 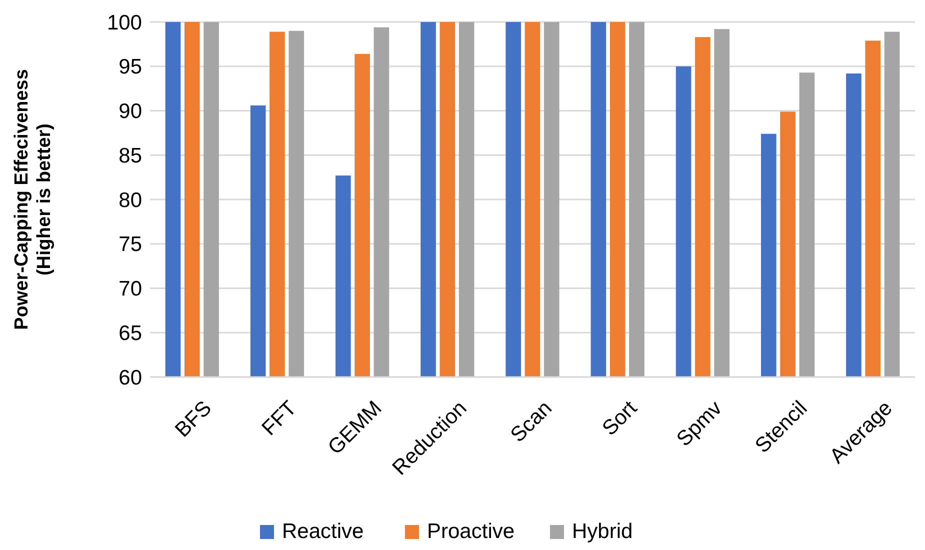 What do you see at coordinates (193, 419) in the screenshot?
I see `x-tick-label: BFS` at bounding box center [193, 419].